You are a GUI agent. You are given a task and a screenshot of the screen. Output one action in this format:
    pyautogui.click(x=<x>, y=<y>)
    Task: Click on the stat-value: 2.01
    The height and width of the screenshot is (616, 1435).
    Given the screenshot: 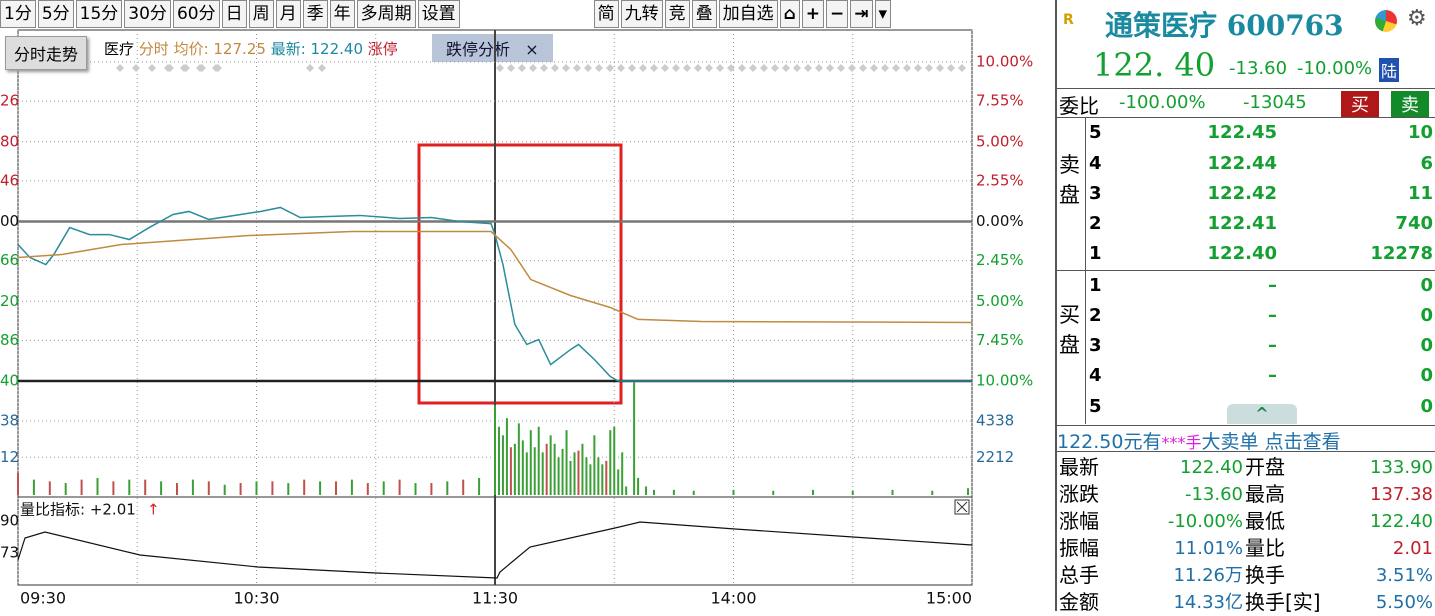 What is the action you would take?
    pyautogui.click(x=1412, y=548)
    